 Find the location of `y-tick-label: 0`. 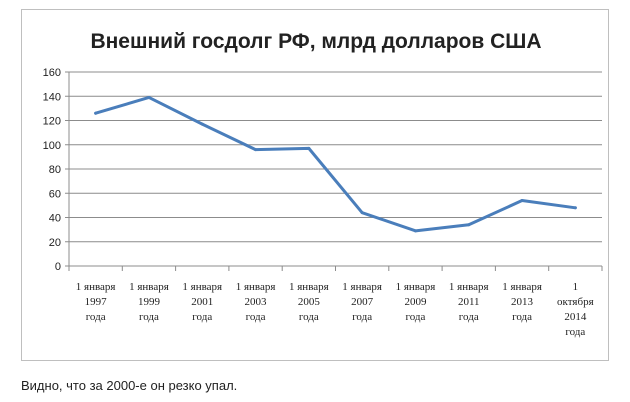

y-tick-label: 0 is located at coordinates (58, 267).